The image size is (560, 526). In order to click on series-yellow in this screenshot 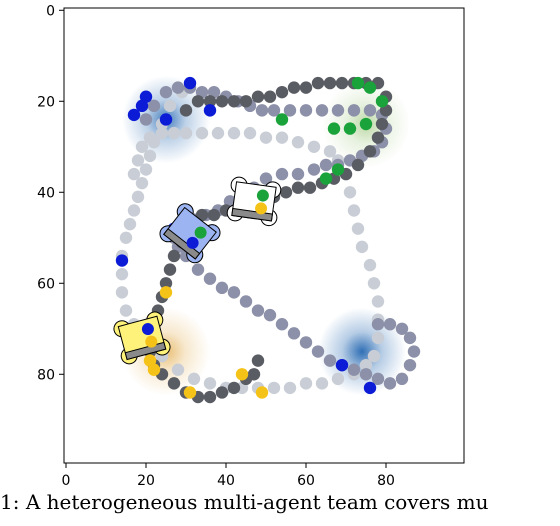, I will do `click(206, 342)`.